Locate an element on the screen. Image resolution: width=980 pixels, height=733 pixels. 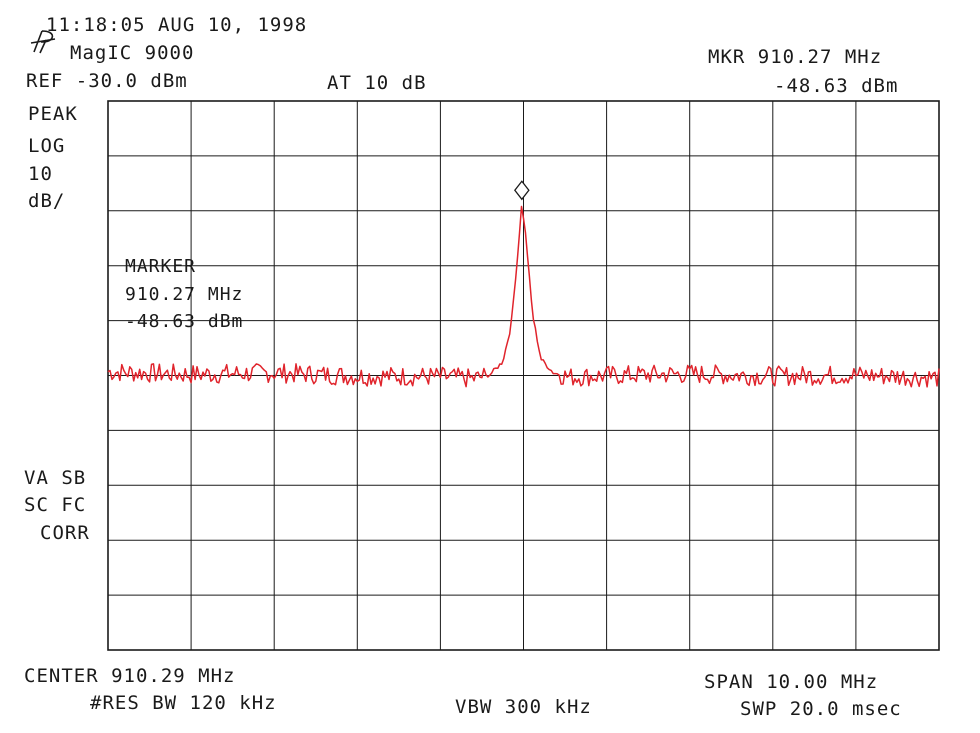
sweep-time: SWP 20.0 msec is located at coordinates (821, 709).